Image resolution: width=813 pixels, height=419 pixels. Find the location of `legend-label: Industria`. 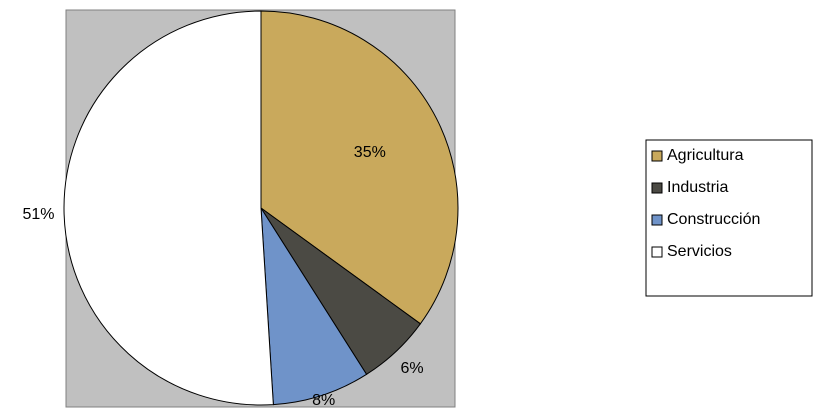

legend-label: Industria is located at coordinates (697, 187).